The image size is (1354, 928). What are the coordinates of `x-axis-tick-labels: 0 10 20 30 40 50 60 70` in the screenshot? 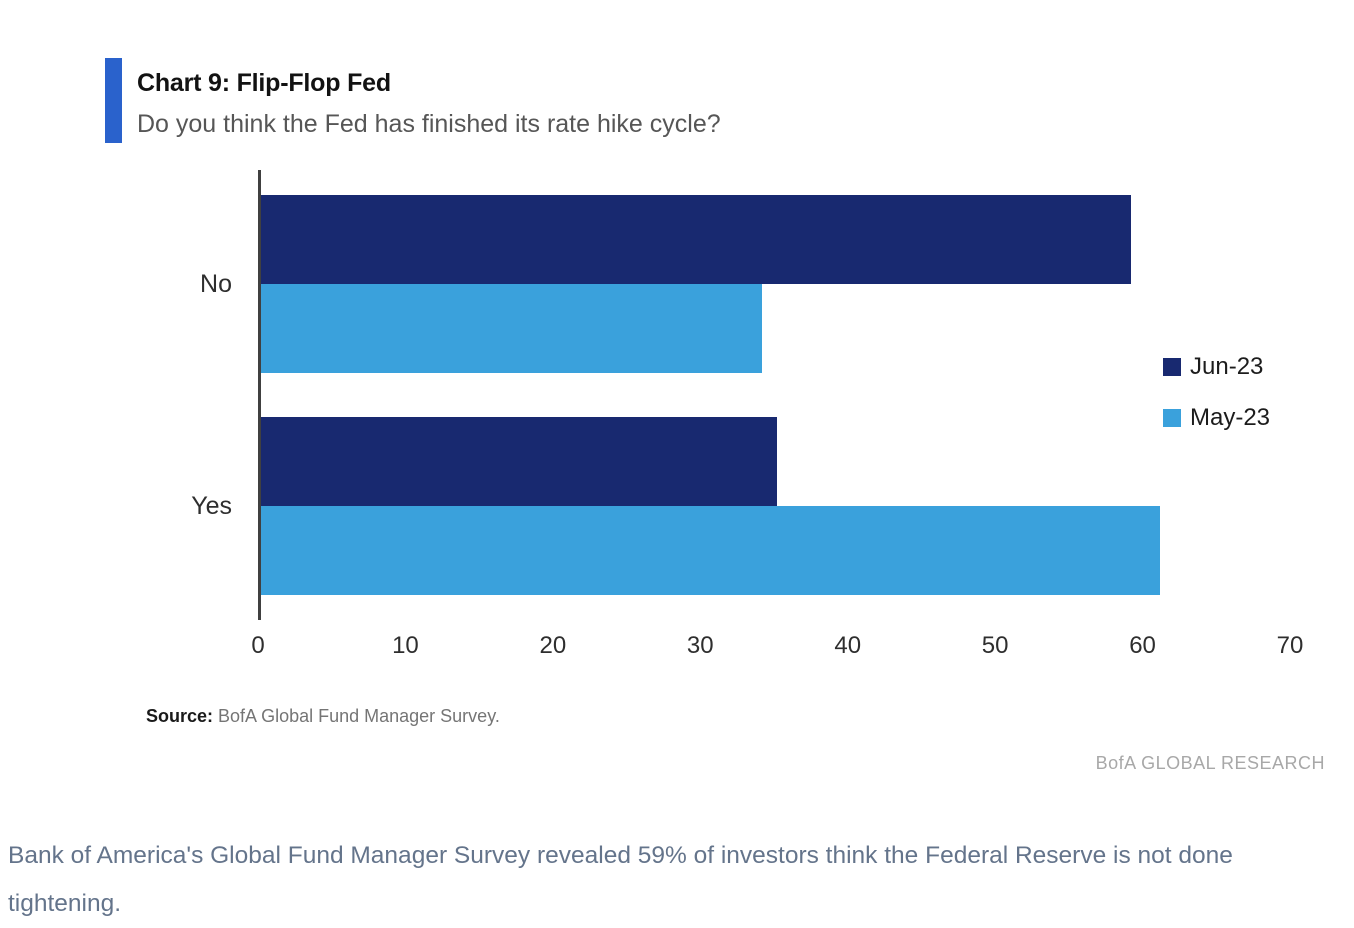 It's located at (677, 649).